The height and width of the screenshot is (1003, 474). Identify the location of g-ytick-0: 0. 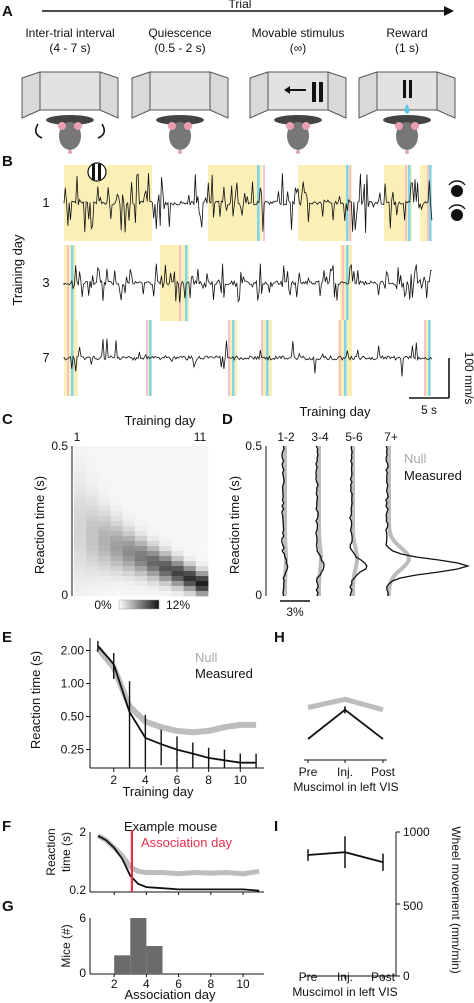
(82, 973).